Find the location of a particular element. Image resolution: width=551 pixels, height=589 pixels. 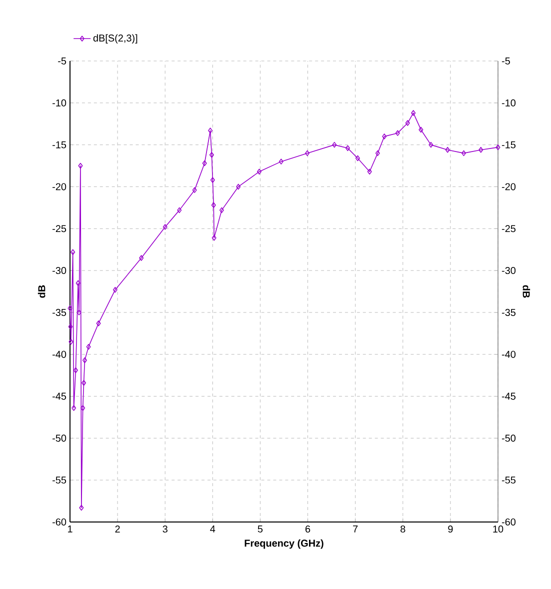

y2-tick-label: -15 is located at coordinates (509, 144).